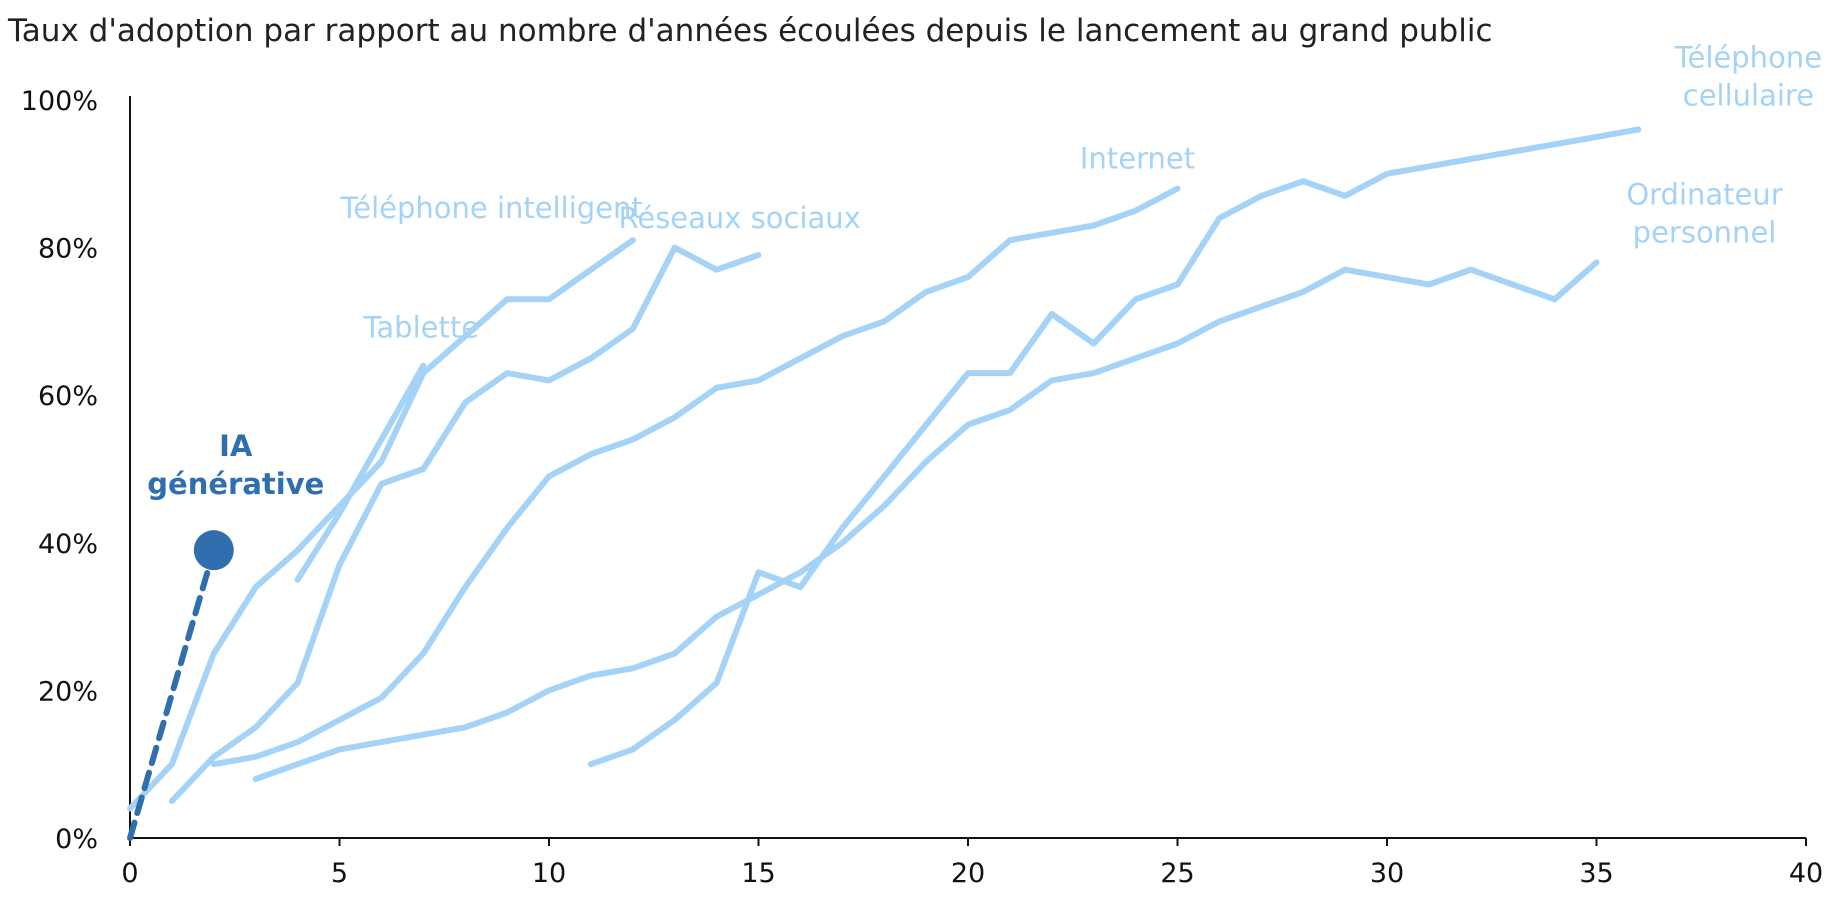 This screenshot has width=1836, height=906. Describe the element at coordinates (421, 328) in the screenshot. I see `series-label-tablette: Tablette` at that location.